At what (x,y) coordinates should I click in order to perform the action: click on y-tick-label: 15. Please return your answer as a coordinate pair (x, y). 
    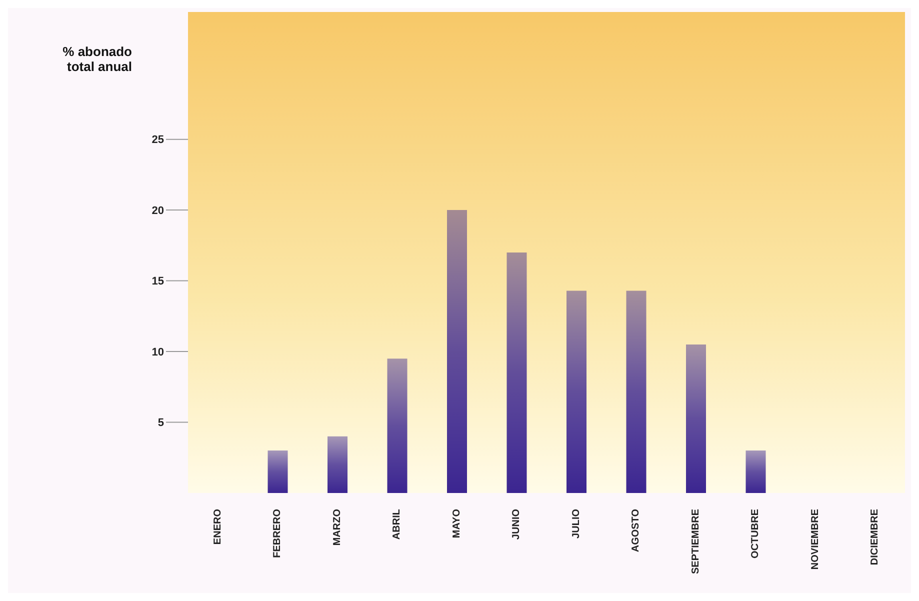
    Looking at the image, I should click on (158, 282).